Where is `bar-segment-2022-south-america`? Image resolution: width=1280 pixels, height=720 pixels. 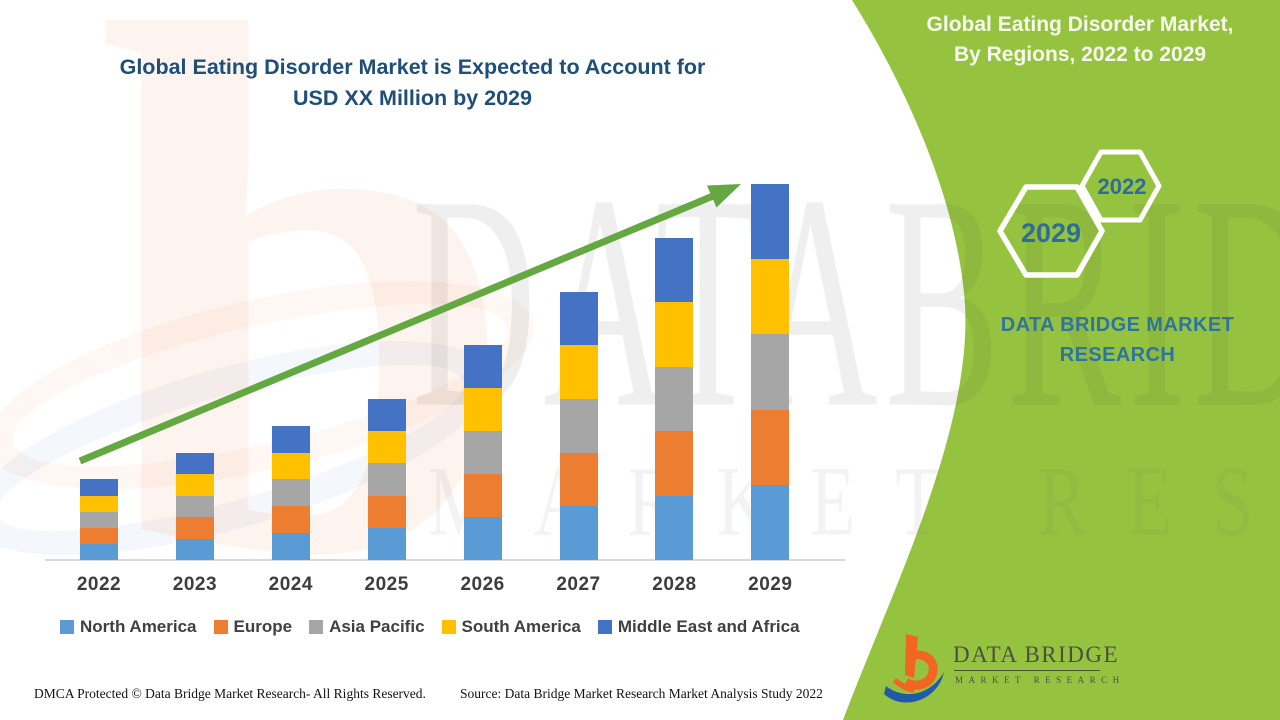 bar-segment-2022-south-america is located at coordinates (99, 503).